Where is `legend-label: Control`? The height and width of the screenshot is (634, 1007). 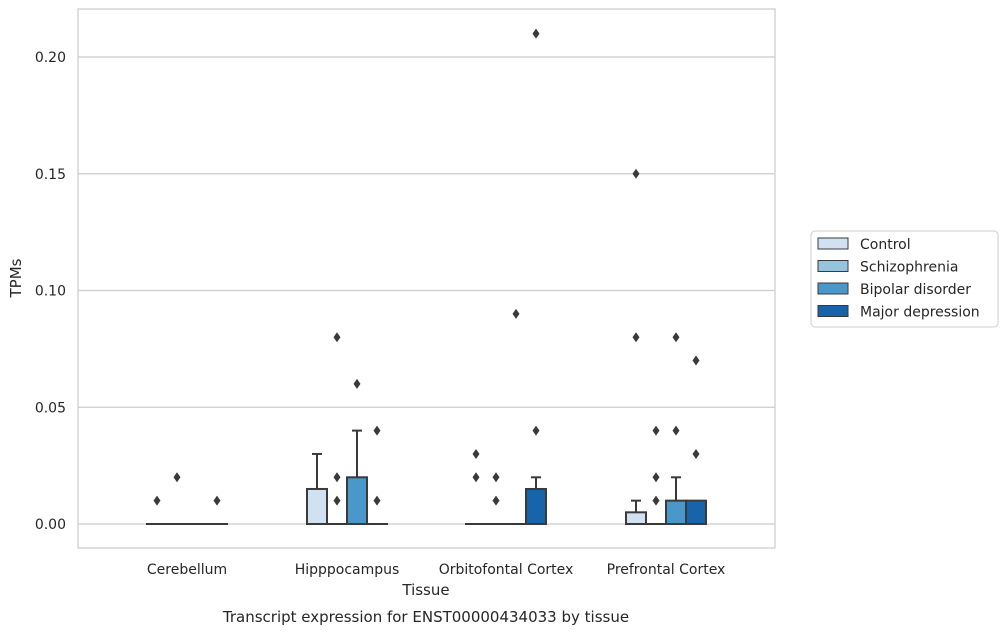 legend-label: Control is located at coordinates (885, 245).